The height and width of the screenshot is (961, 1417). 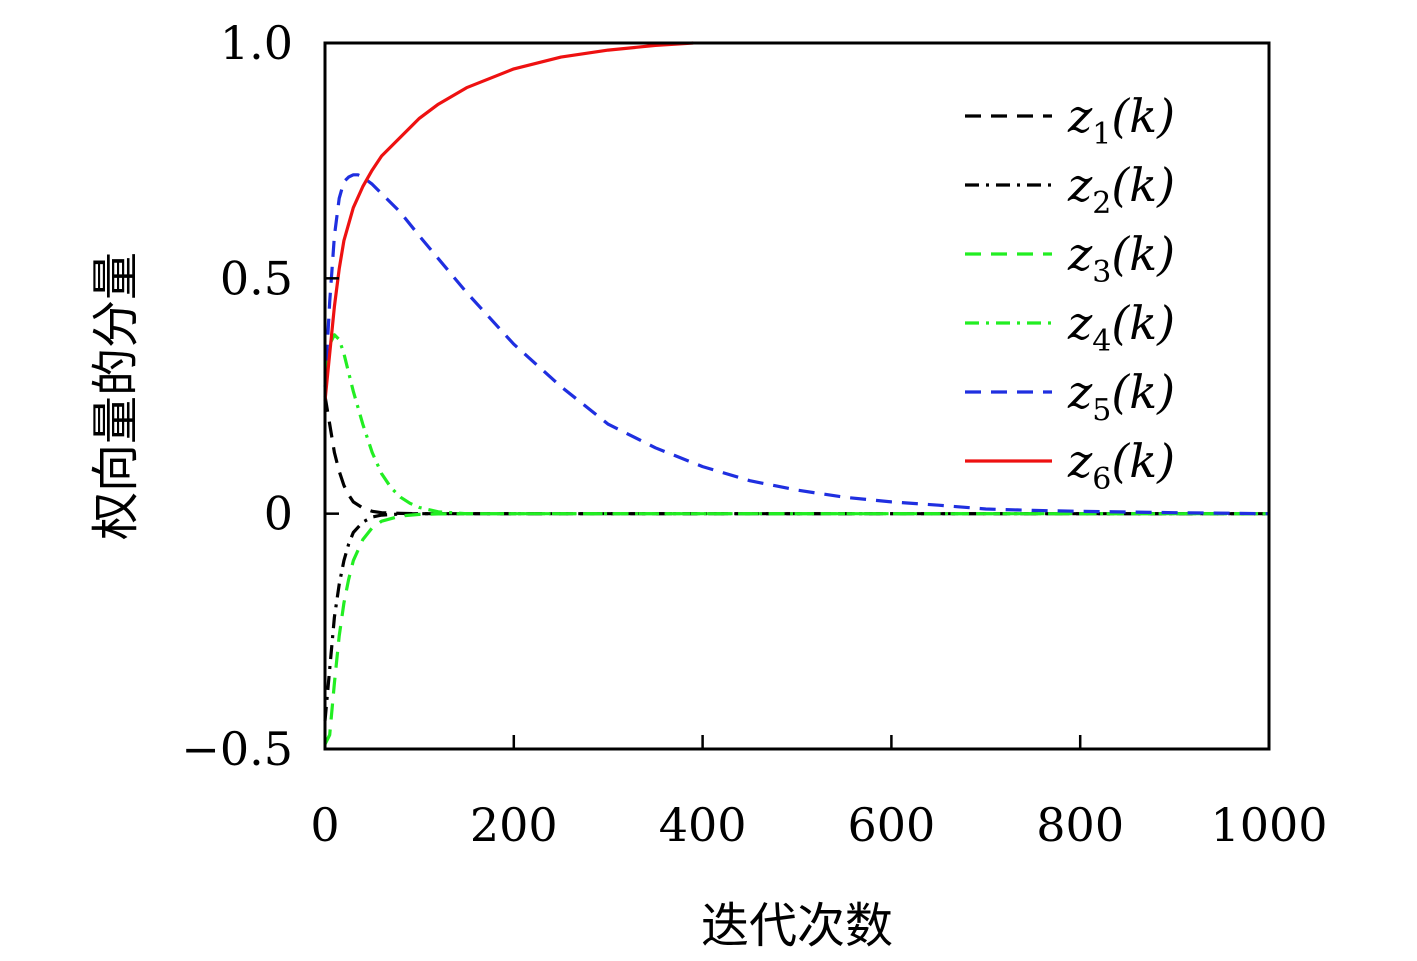 What do you see at coordinates (256, 43) in the screenshot?
I see `y-tick-label: 1.0` at bounding box center [256, 43].